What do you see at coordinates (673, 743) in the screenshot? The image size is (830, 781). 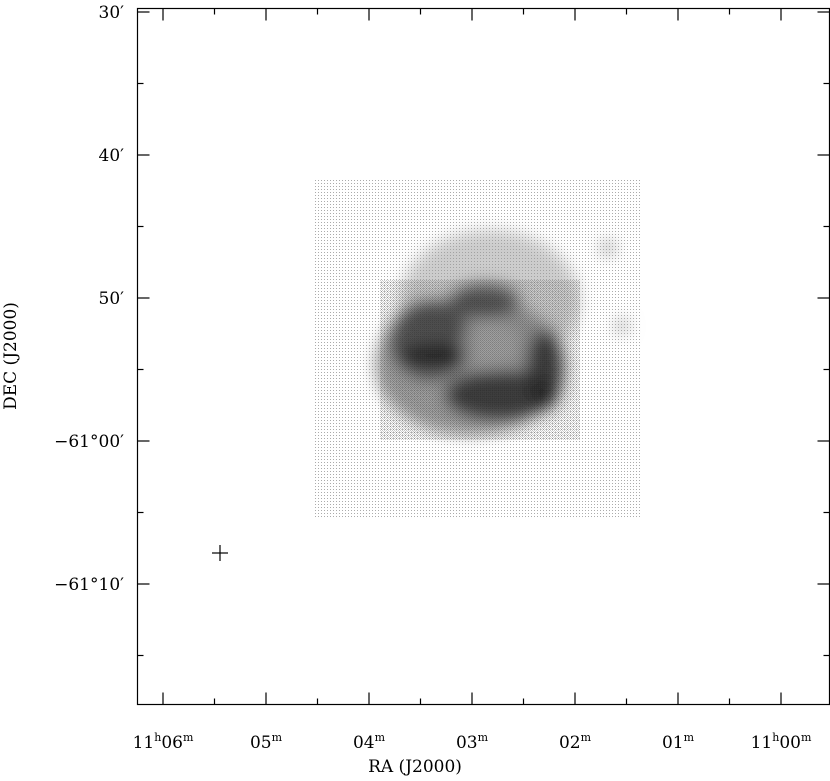 I see `x-tick-text: 01` at bounding box center [673, 743].